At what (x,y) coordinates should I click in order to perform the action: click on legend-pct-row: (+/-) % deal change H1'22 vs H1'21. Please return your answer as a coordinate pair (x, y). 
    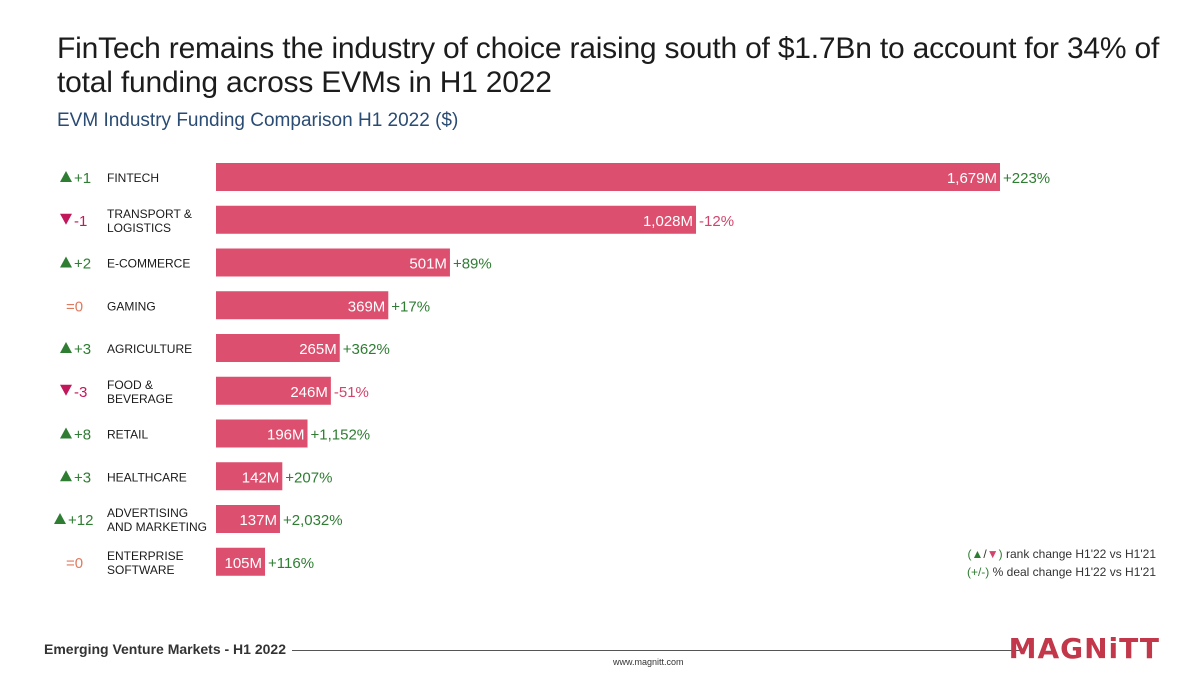
    Looking at the image, I should click on (1061, 572).